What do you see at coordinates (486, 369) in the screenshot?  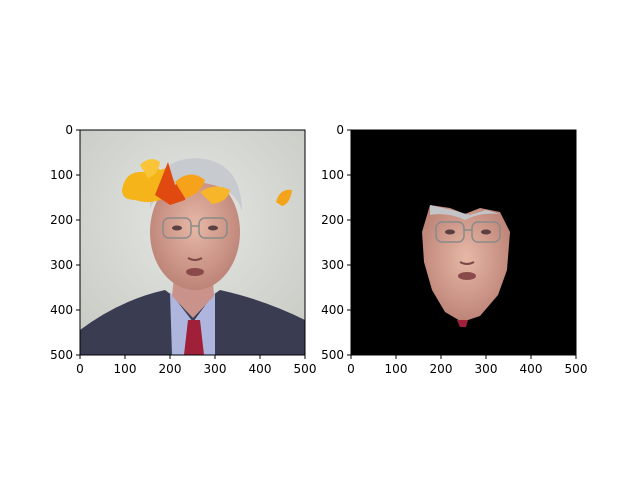 I see `right-xtick-label: 300` at bounding box center [486, 369].